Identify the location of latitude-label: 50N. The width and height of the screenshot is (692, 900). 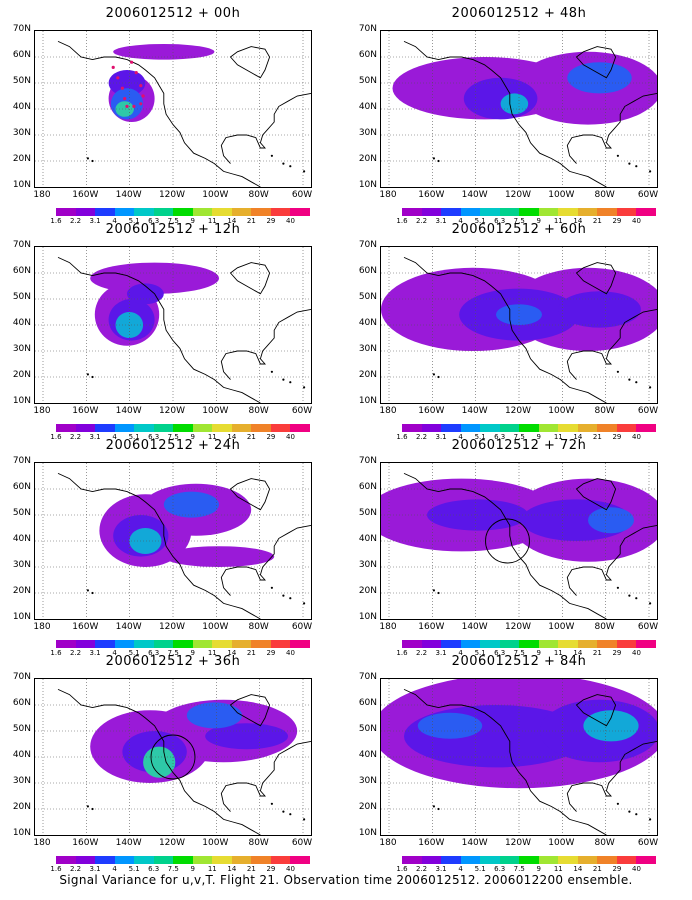
(21, 297).